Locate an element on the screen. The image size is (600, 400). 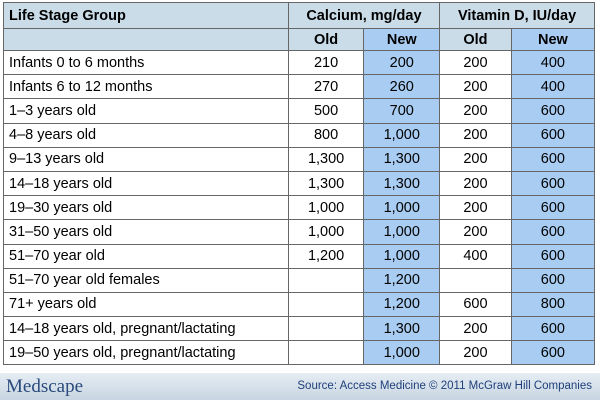
value-cell: 210 is located at coordinates (326, 62).